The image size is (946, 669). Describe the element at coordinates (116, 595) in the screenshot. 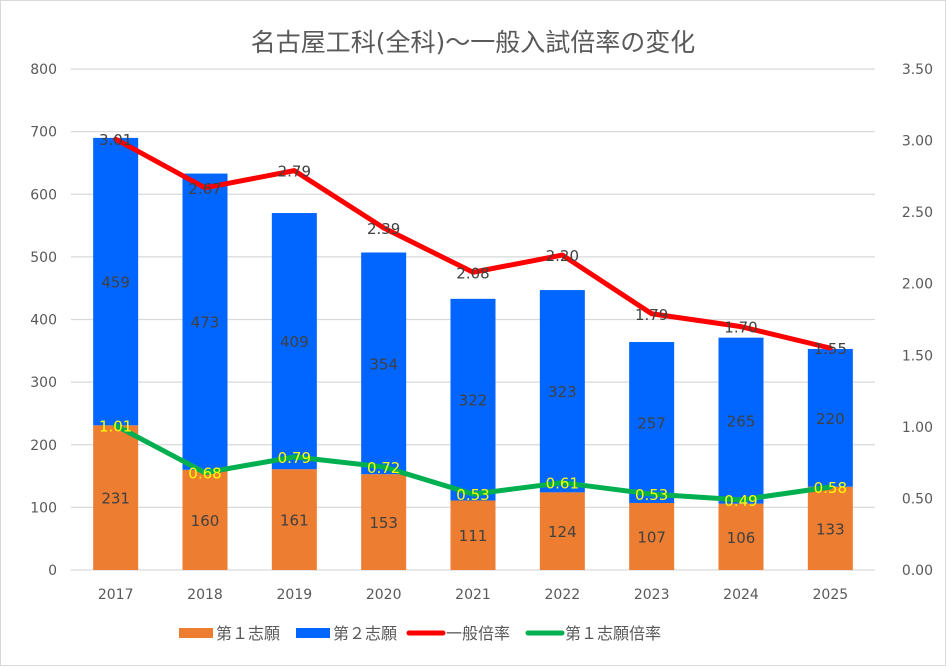

I see `x-axis-tick-label: 2017` at that location.